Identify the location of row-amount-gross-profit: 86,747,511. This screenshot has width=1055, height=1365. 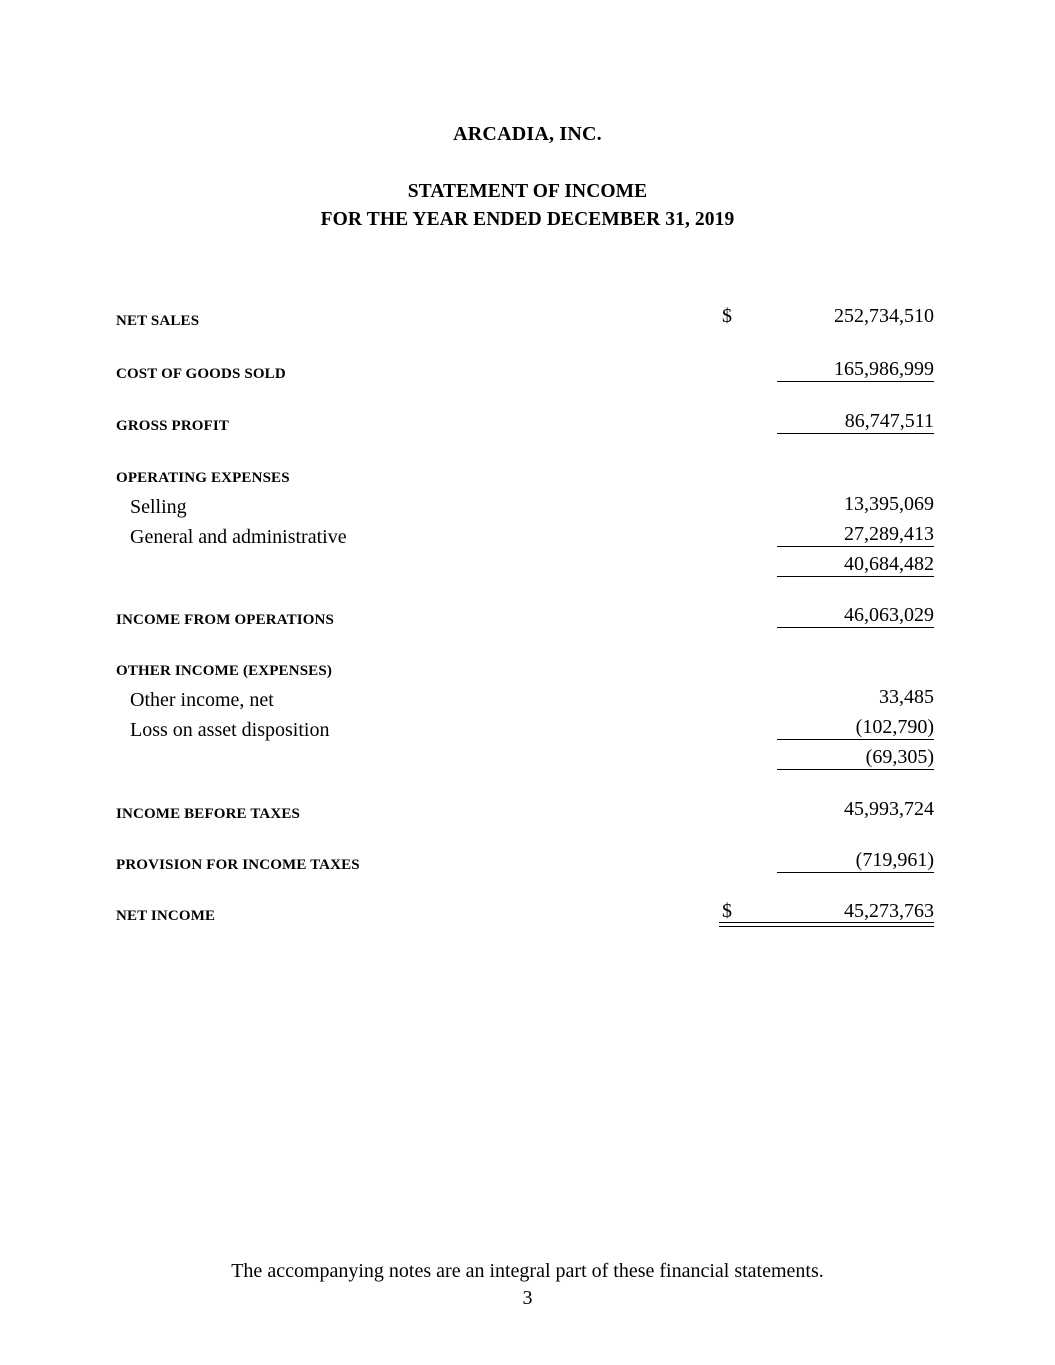
(826, 422).